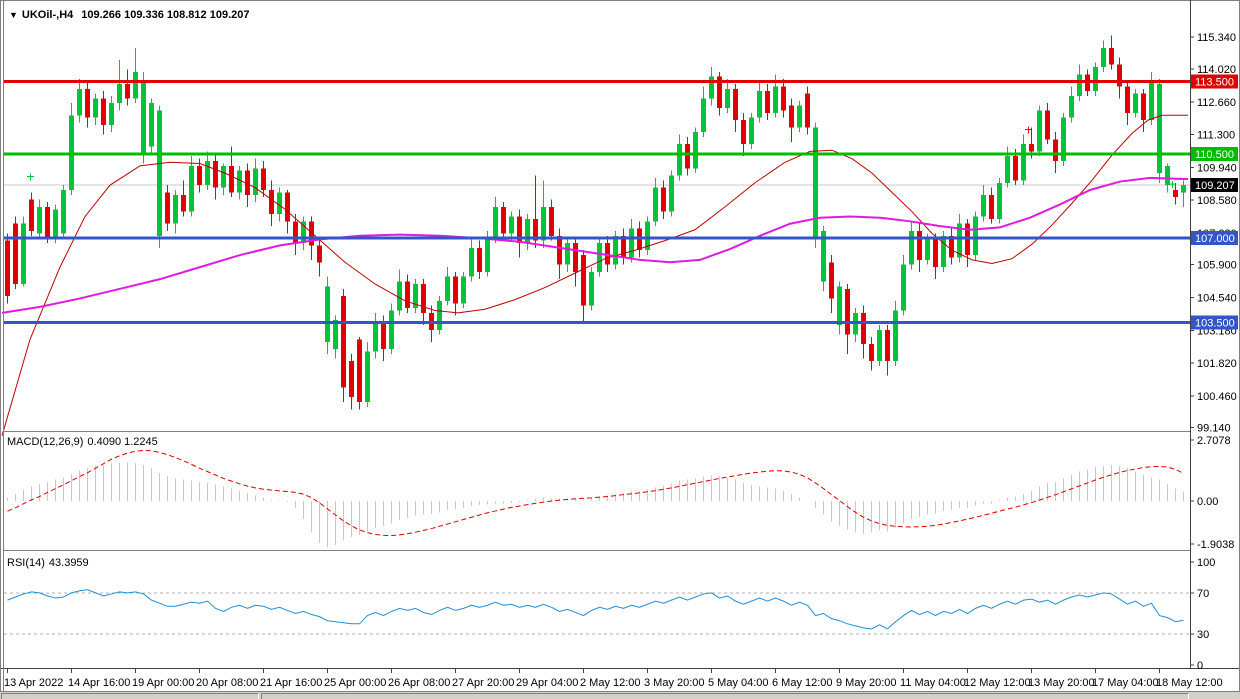 This screenshot has height=699, width=1240. What do you see at coordinates (866, 683) in the screenshot?
I see `svg-text: 9 May 20:00` at bounding box center [866, 683].